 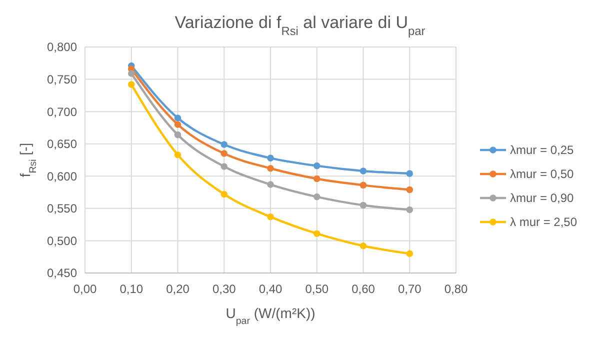 What do you see at coordinates (317, 289) in the screenshot?
I see `x-tick-label: 0,50` at bounding box center [317, 289].